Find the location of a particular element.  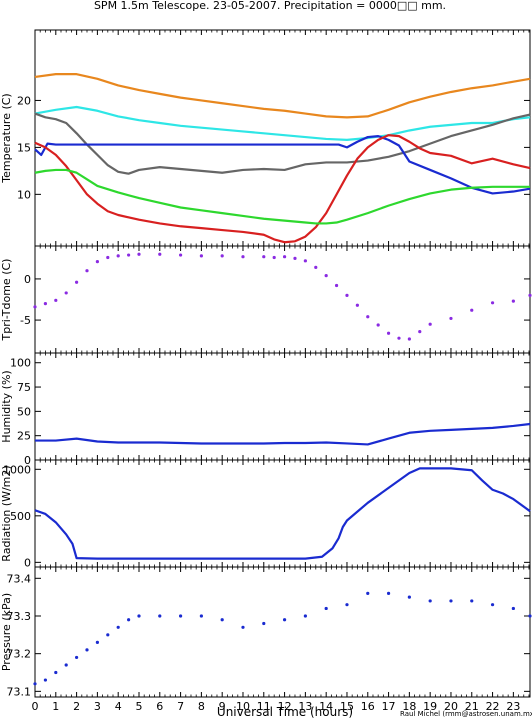

x-tick-labels: 0 1 2 3 4 5 6 7 8 9 10 11 12 13 14 15 16 17 18 19 20 21 22 23 is located at coordinates (276, 706).